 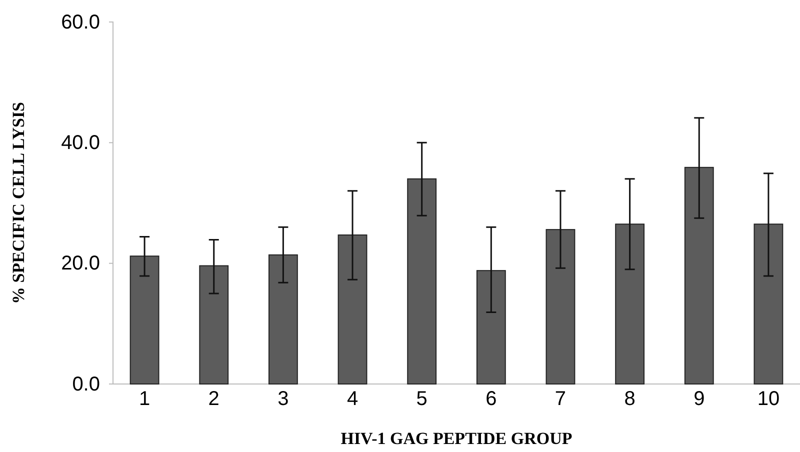 What do you see at coordinates (560, 399) in the screenshot?
I see `x-tick-label: 7` at bounding box center [560, 399].